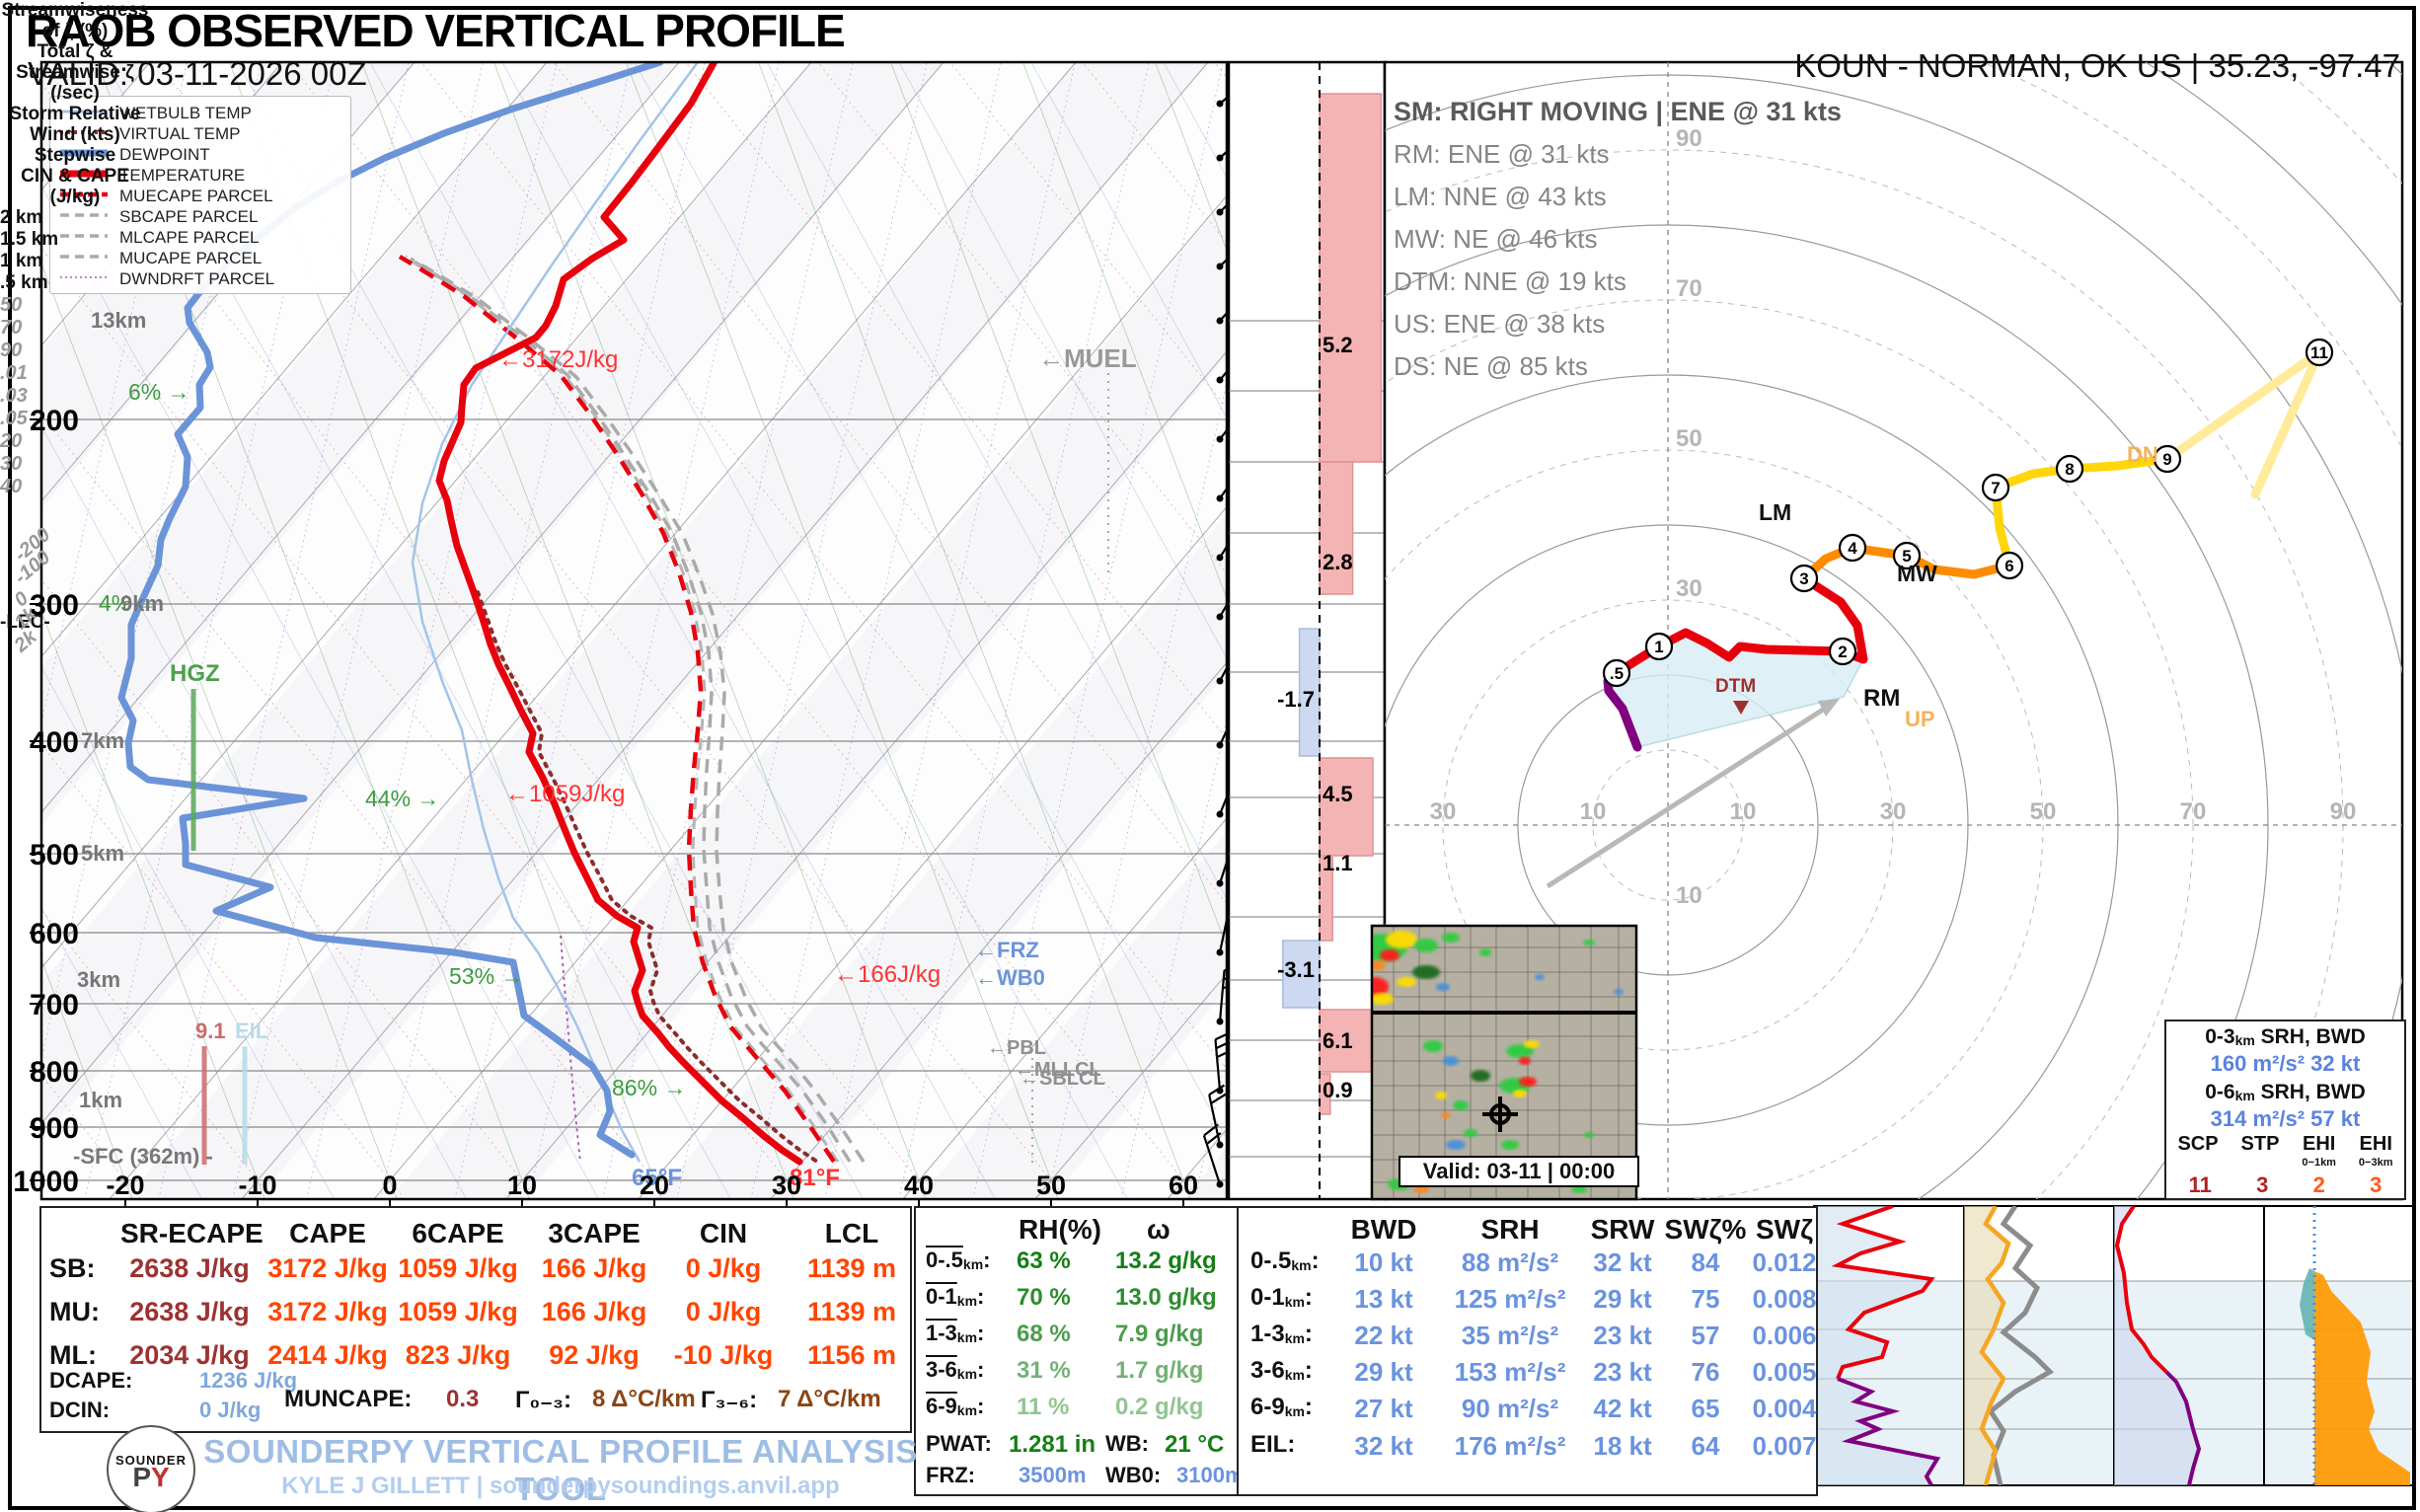 The height and width of the screenshot is (1512, 2420). What do you see at coordinates (54, 855) in the screenshot?
I see `pressure-label: 500` at bounding box center [54, 855].